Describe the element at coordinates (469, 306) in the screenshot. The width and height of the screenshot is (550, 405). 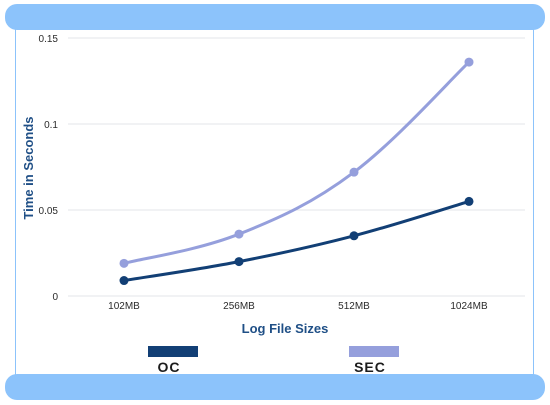
I see `x-tick-label: 1024MB` at that location.